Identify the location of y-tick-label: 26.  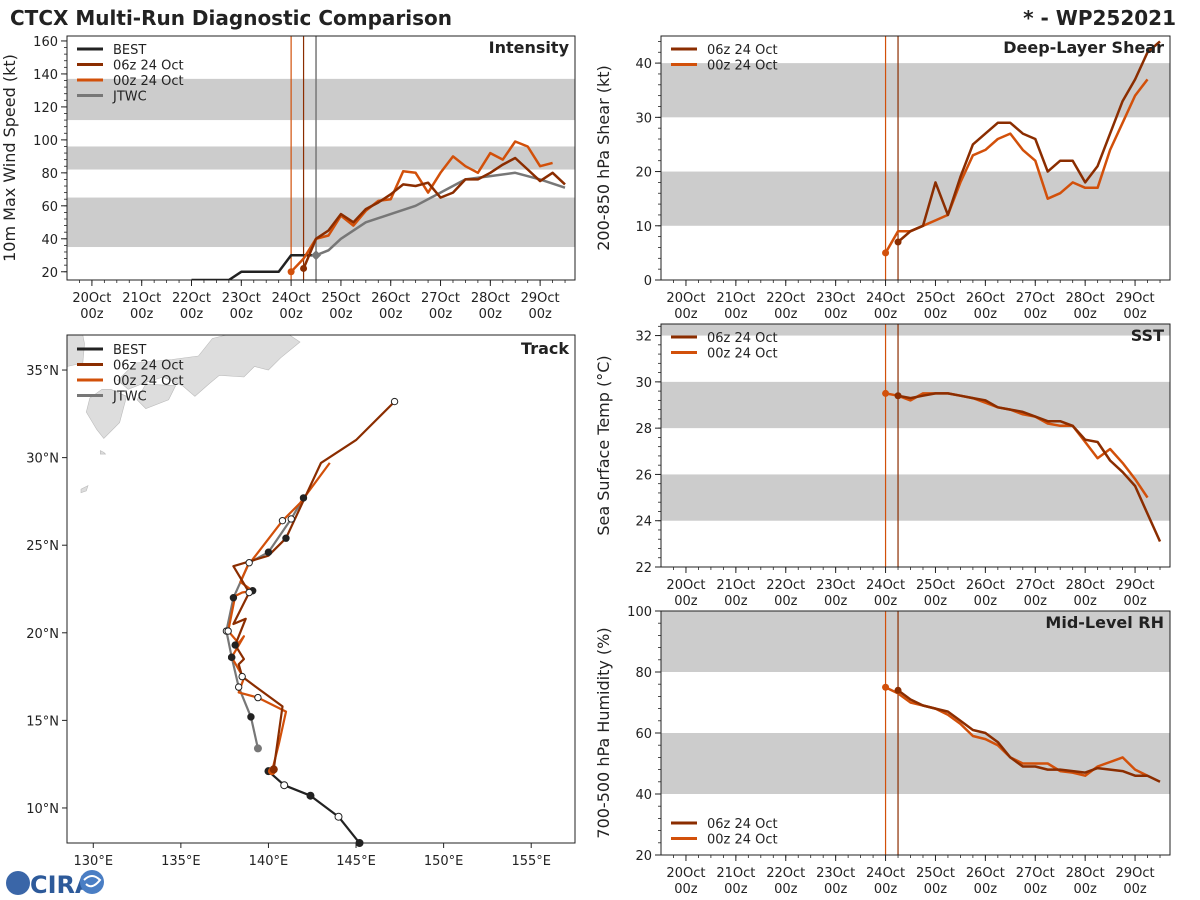
(643, 475).